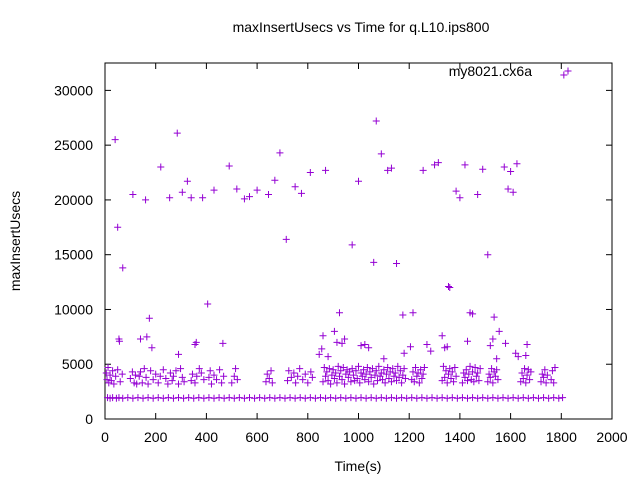 The width and height of the screenshot is (640, 480). What do you see at coordinates (156, 437) in the screenshot?
I see `x-tick-label: 200` at bounding box center [156, 437].